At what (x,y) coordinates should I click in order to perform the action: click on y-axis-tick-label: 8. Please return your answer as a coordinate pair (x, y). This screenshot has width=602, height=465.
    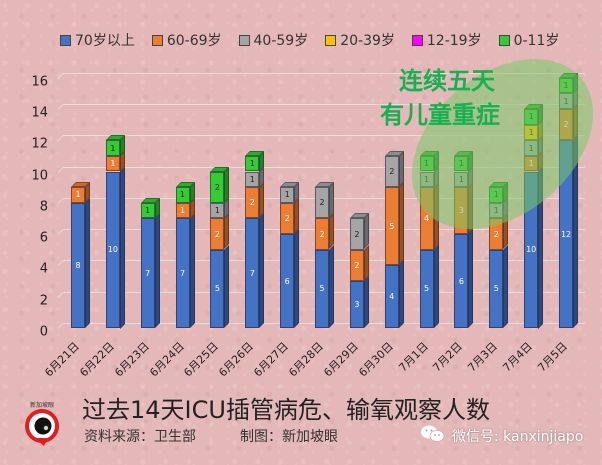
    Looking at the image, I should click on (43, 207).